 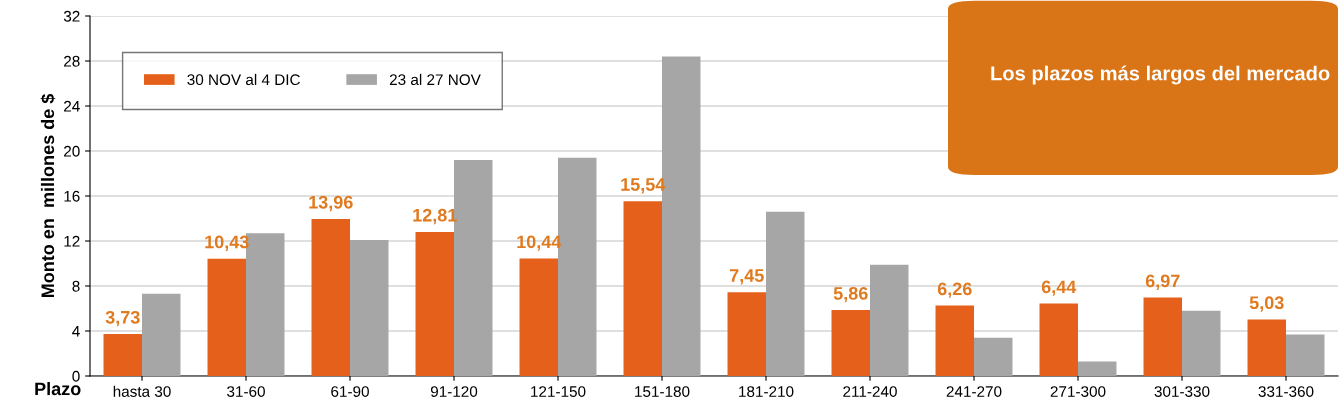 What do you see at coordinates (954, 290) in the screenshot?
I see `data-label: 6,26` at bounding box center [954, 290].